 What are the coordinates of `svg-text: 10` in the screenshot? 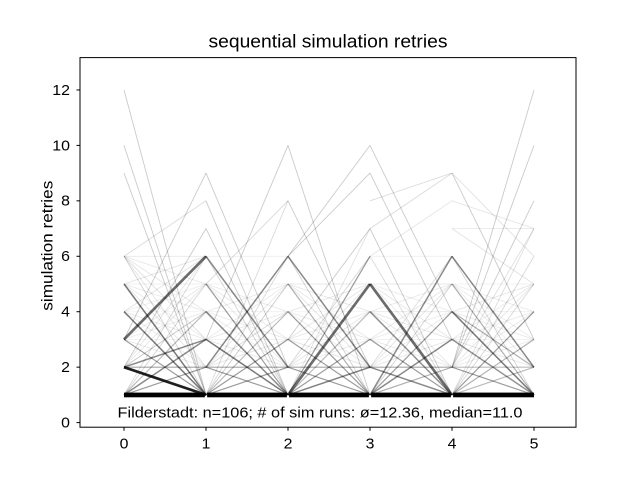 It's located at (61, 145).